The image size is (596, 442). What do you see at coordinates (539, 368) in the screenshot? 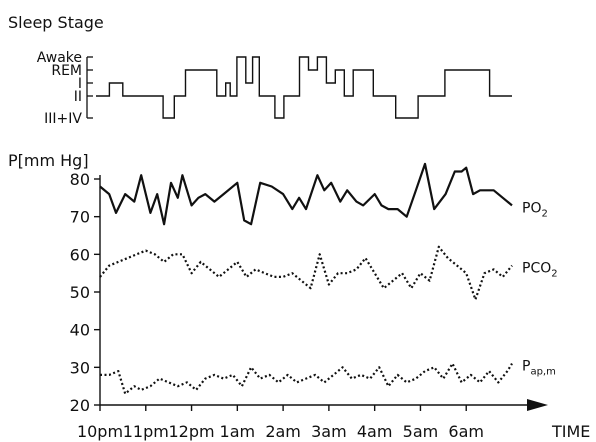
I see `series-label: Pap,m` at bounding box center [539, 368].